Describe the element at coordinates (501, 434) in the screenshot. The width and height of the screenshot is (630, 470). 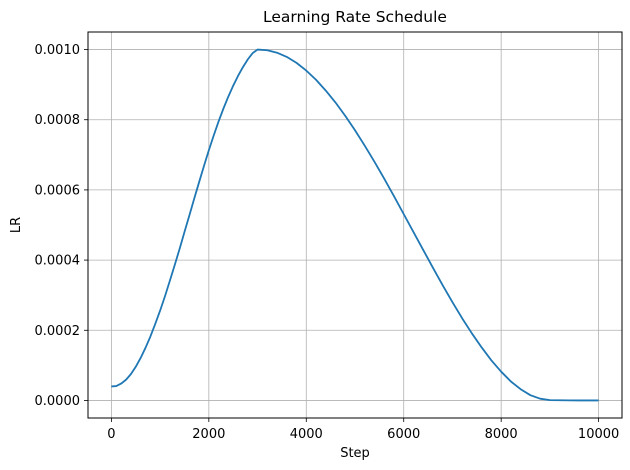
I see `x-tick-label: 8000` at that location.